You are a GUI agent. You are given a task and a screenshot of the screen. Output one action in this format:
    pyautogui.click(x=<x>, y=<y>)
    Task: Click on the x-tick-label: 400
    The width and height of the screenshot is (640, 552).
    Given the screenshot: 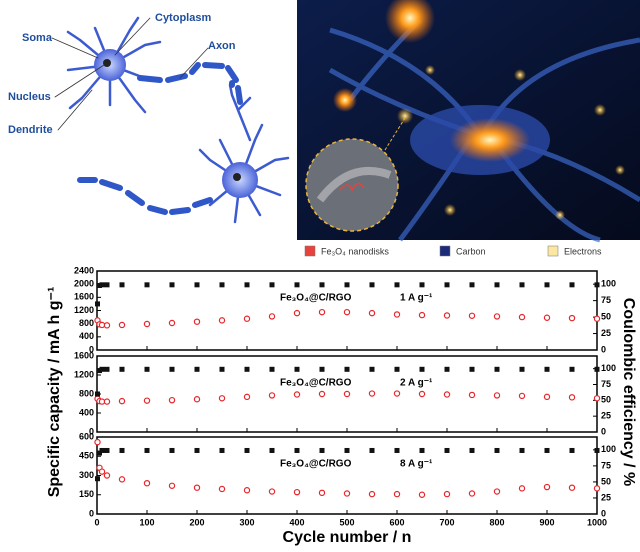 What is the action you would take?
    pyautogui.click(x=296, y=522)
    